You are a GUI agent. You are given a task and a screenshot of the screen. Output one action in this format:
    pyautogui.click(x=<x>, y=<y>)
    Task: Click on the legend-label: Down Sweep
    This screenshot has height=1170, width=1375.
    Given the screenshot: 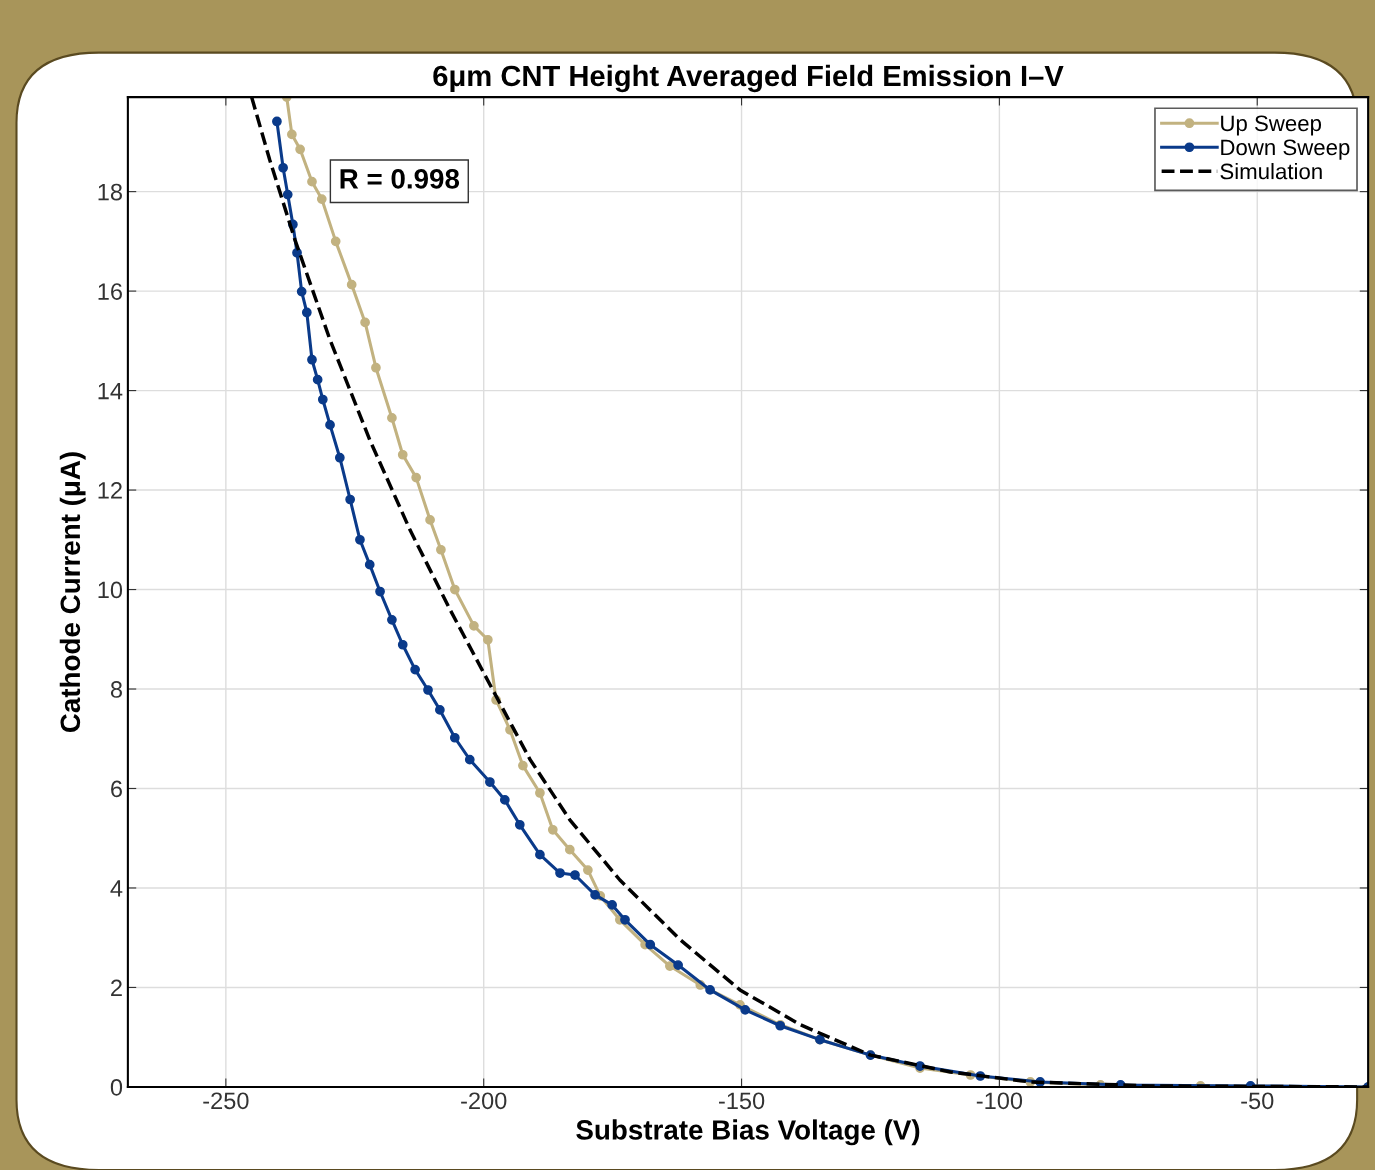 What is the action you would take?
    pyautogui.click(x=1285, y=149)
    